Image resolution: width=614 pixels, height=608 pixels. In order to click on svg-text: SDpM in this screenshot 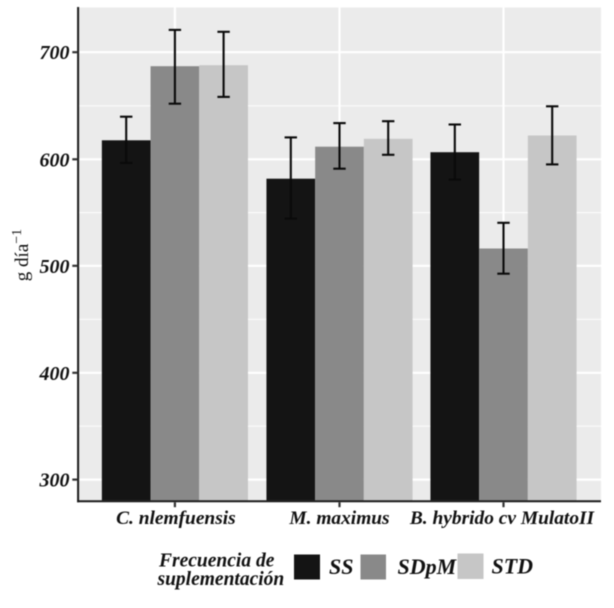, I will do `click(428, 566)`.